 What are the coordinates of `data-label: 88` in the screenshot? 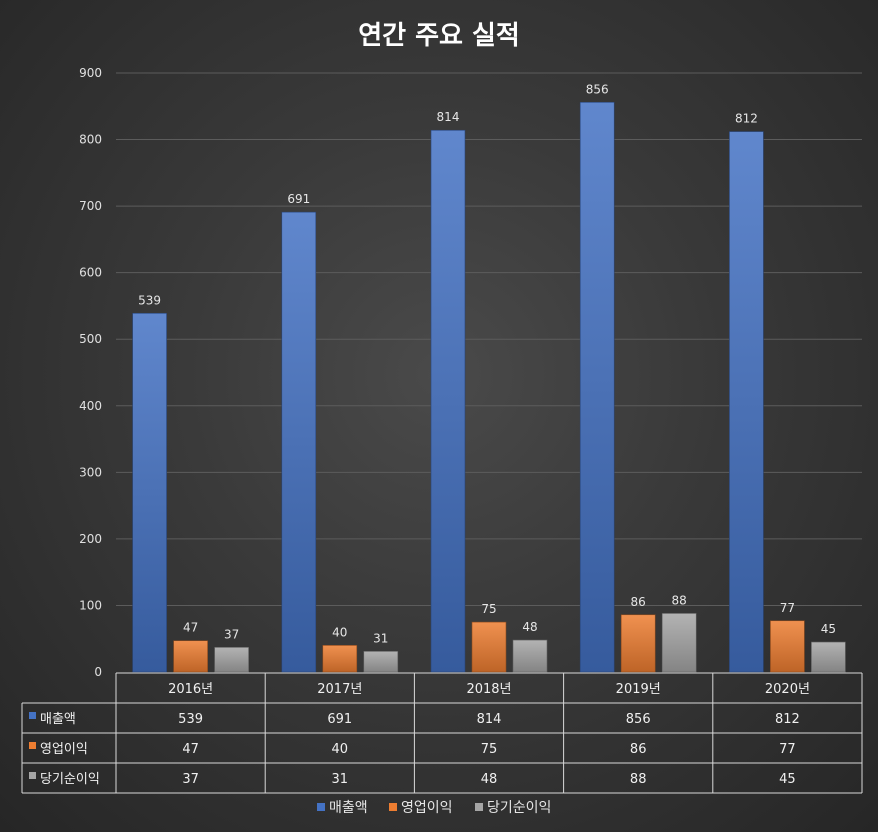 It's located at (679, 600).